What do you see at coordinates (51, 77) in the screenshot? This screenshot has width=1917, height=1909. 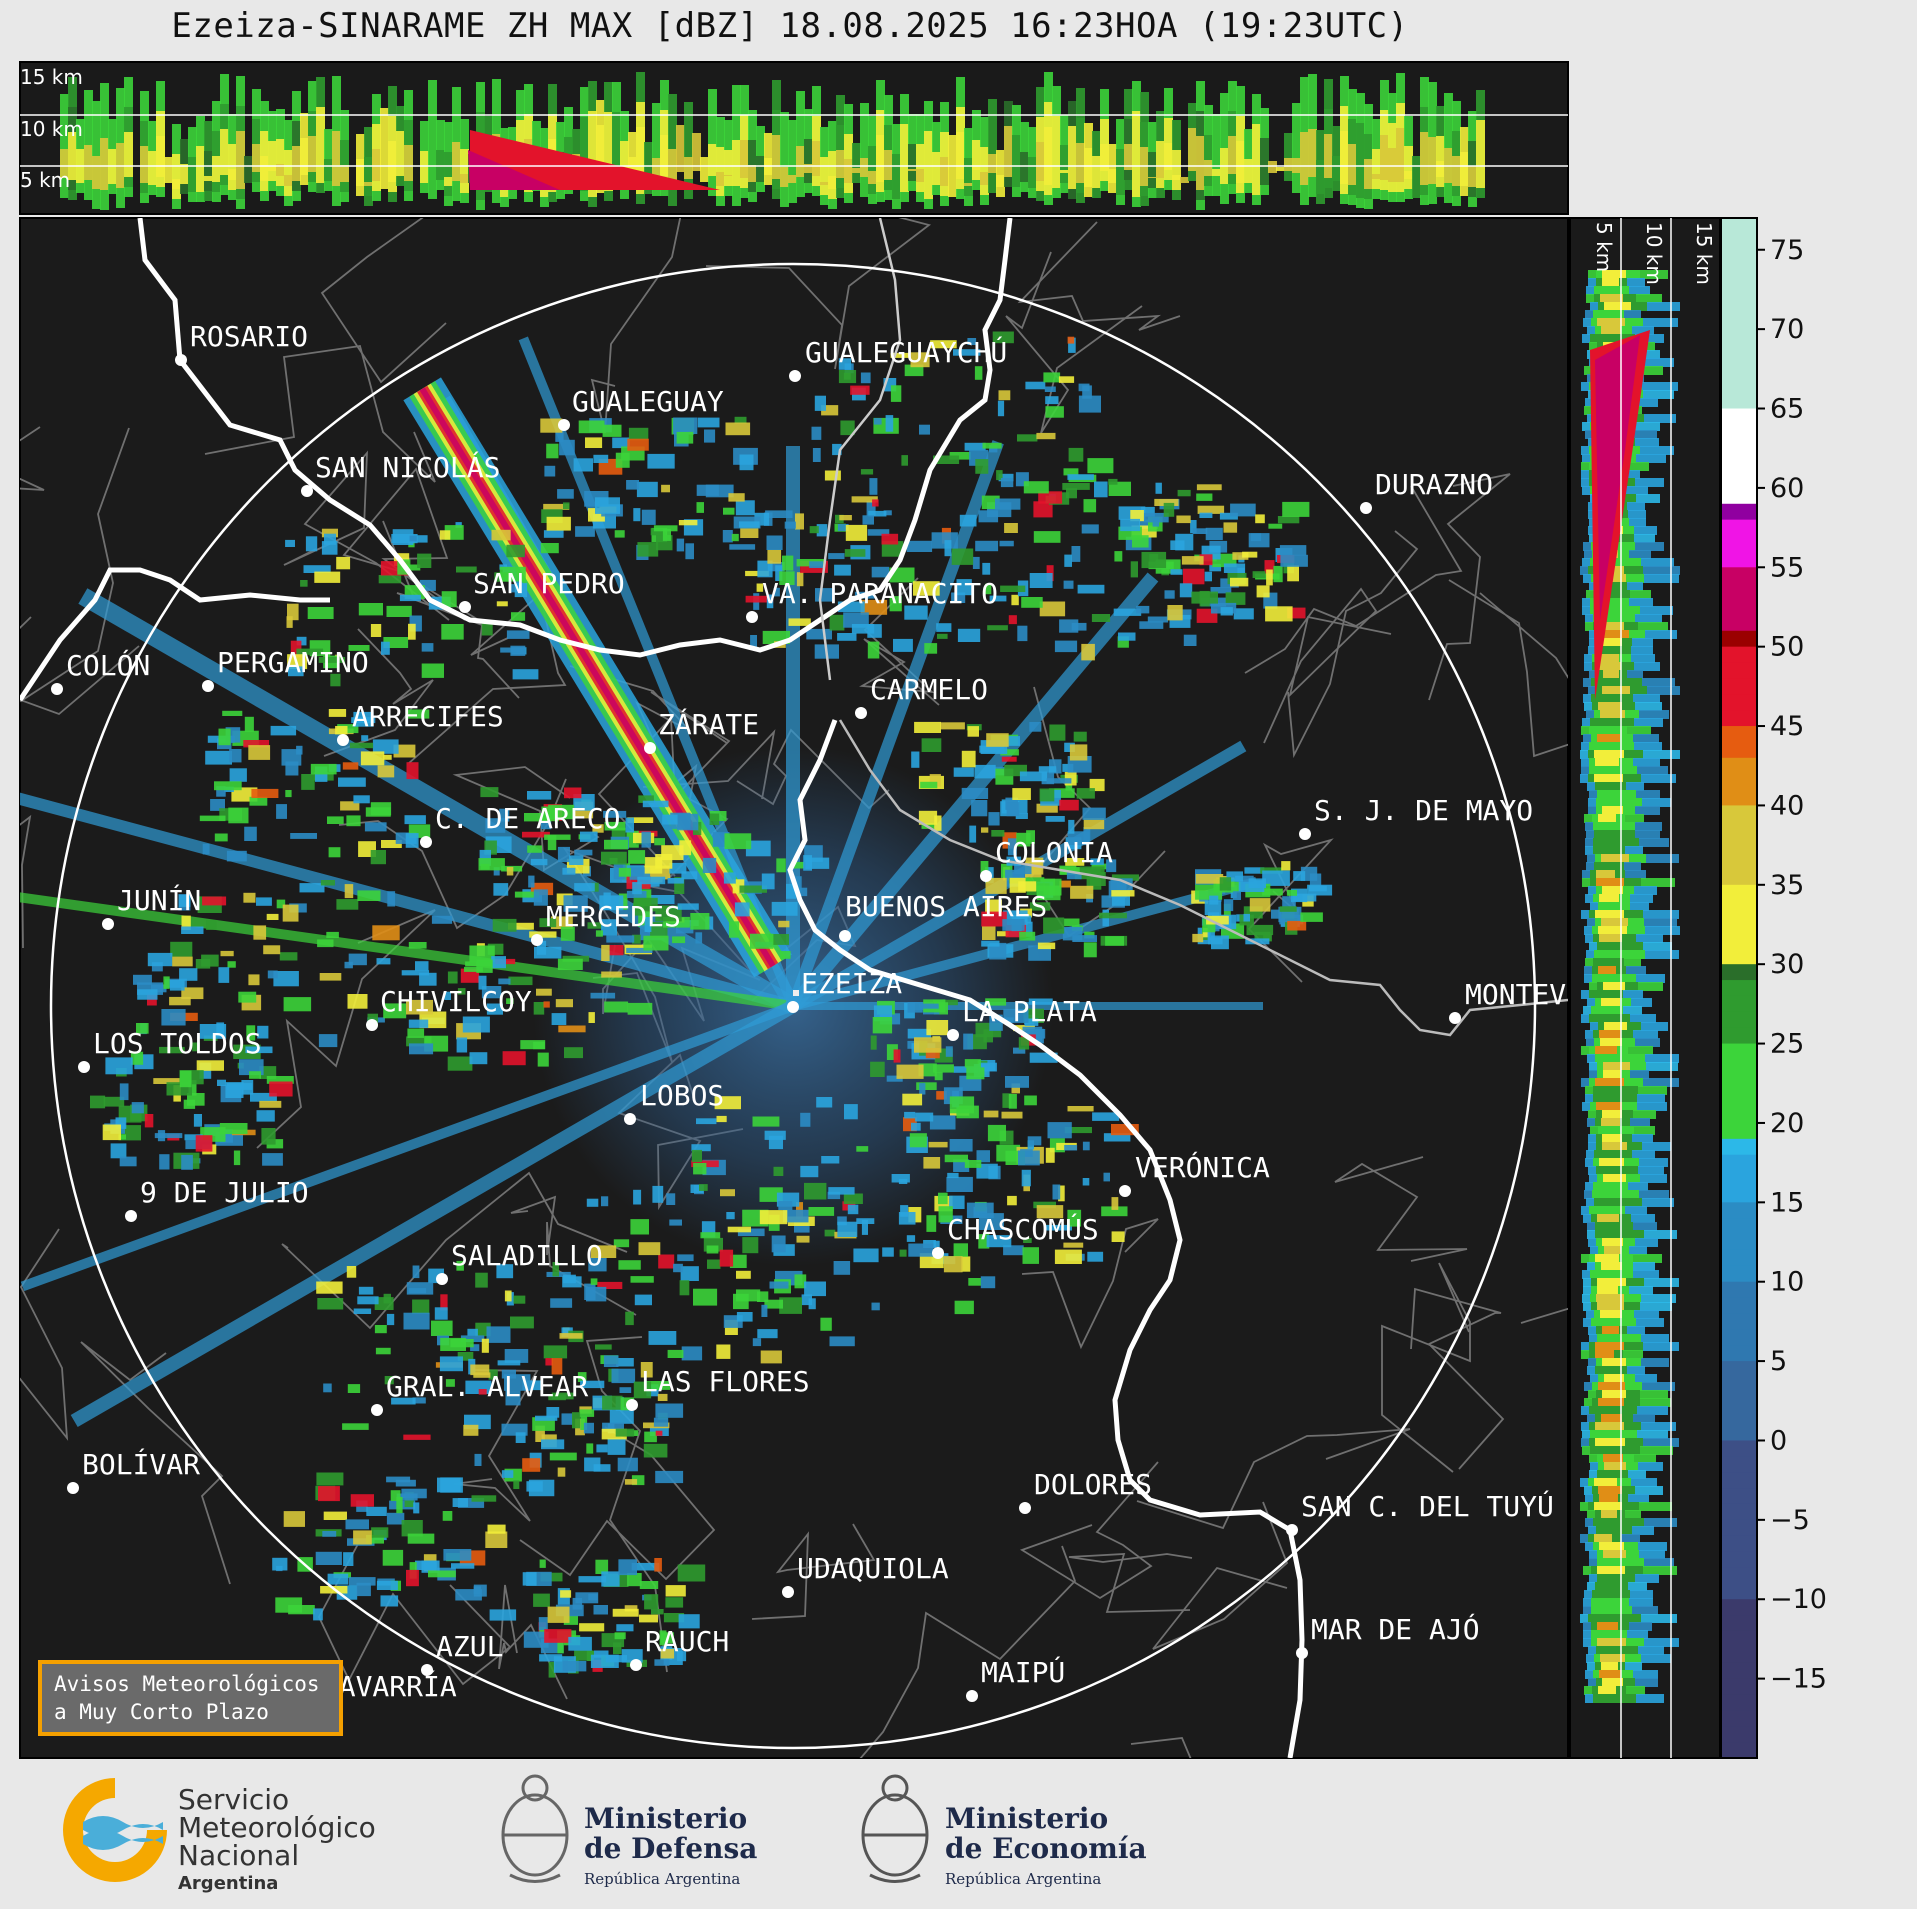 I see `top-label-15km: 15 km` at bounding box center [51, 77].